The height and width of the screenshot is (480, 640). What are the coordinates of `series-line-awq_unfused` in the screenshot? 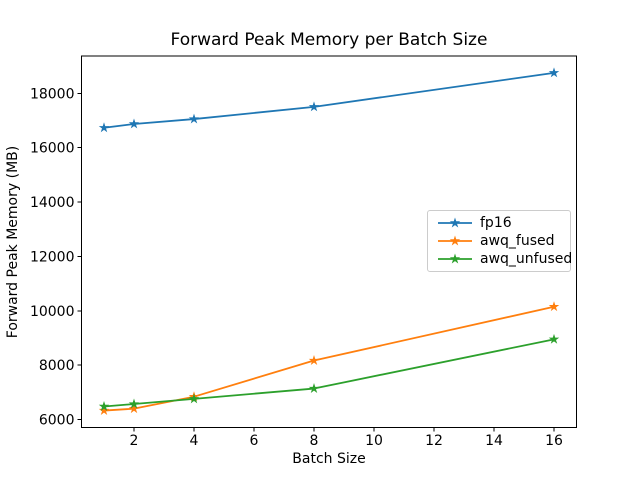 It's located at (329, 373).